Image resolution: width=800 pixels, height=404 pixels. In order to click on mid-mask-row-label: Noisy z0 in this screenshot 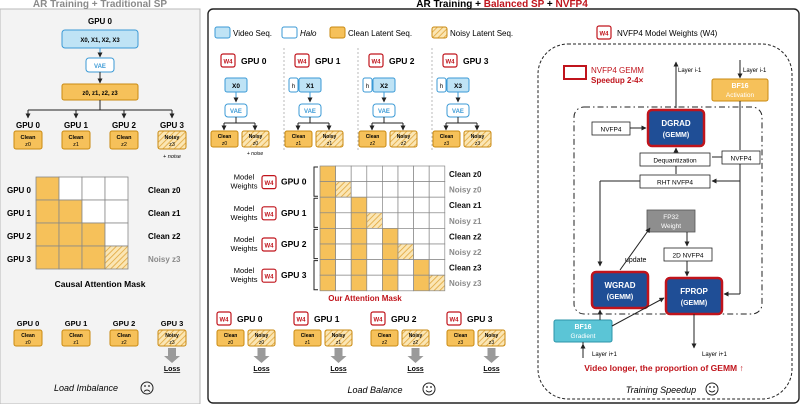, I will do `click(465, 190)`.